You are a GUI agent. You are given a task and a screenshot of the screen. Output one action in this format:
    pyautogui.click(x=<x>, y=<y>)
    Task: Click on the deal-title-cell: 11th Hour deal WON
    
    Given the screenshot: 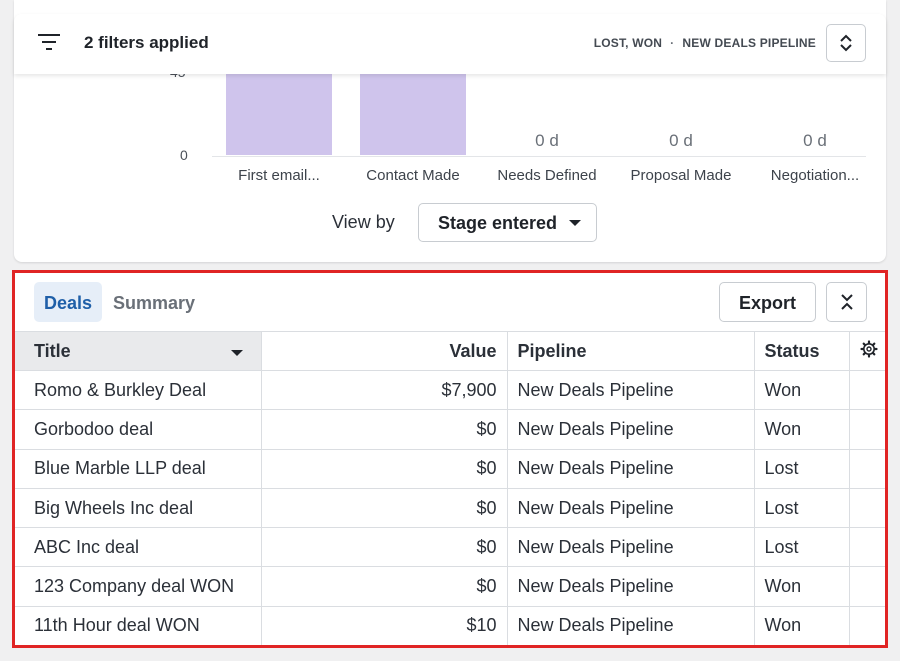 What is the action you would take?
    pyautogui.click(x=138, y=625)
    